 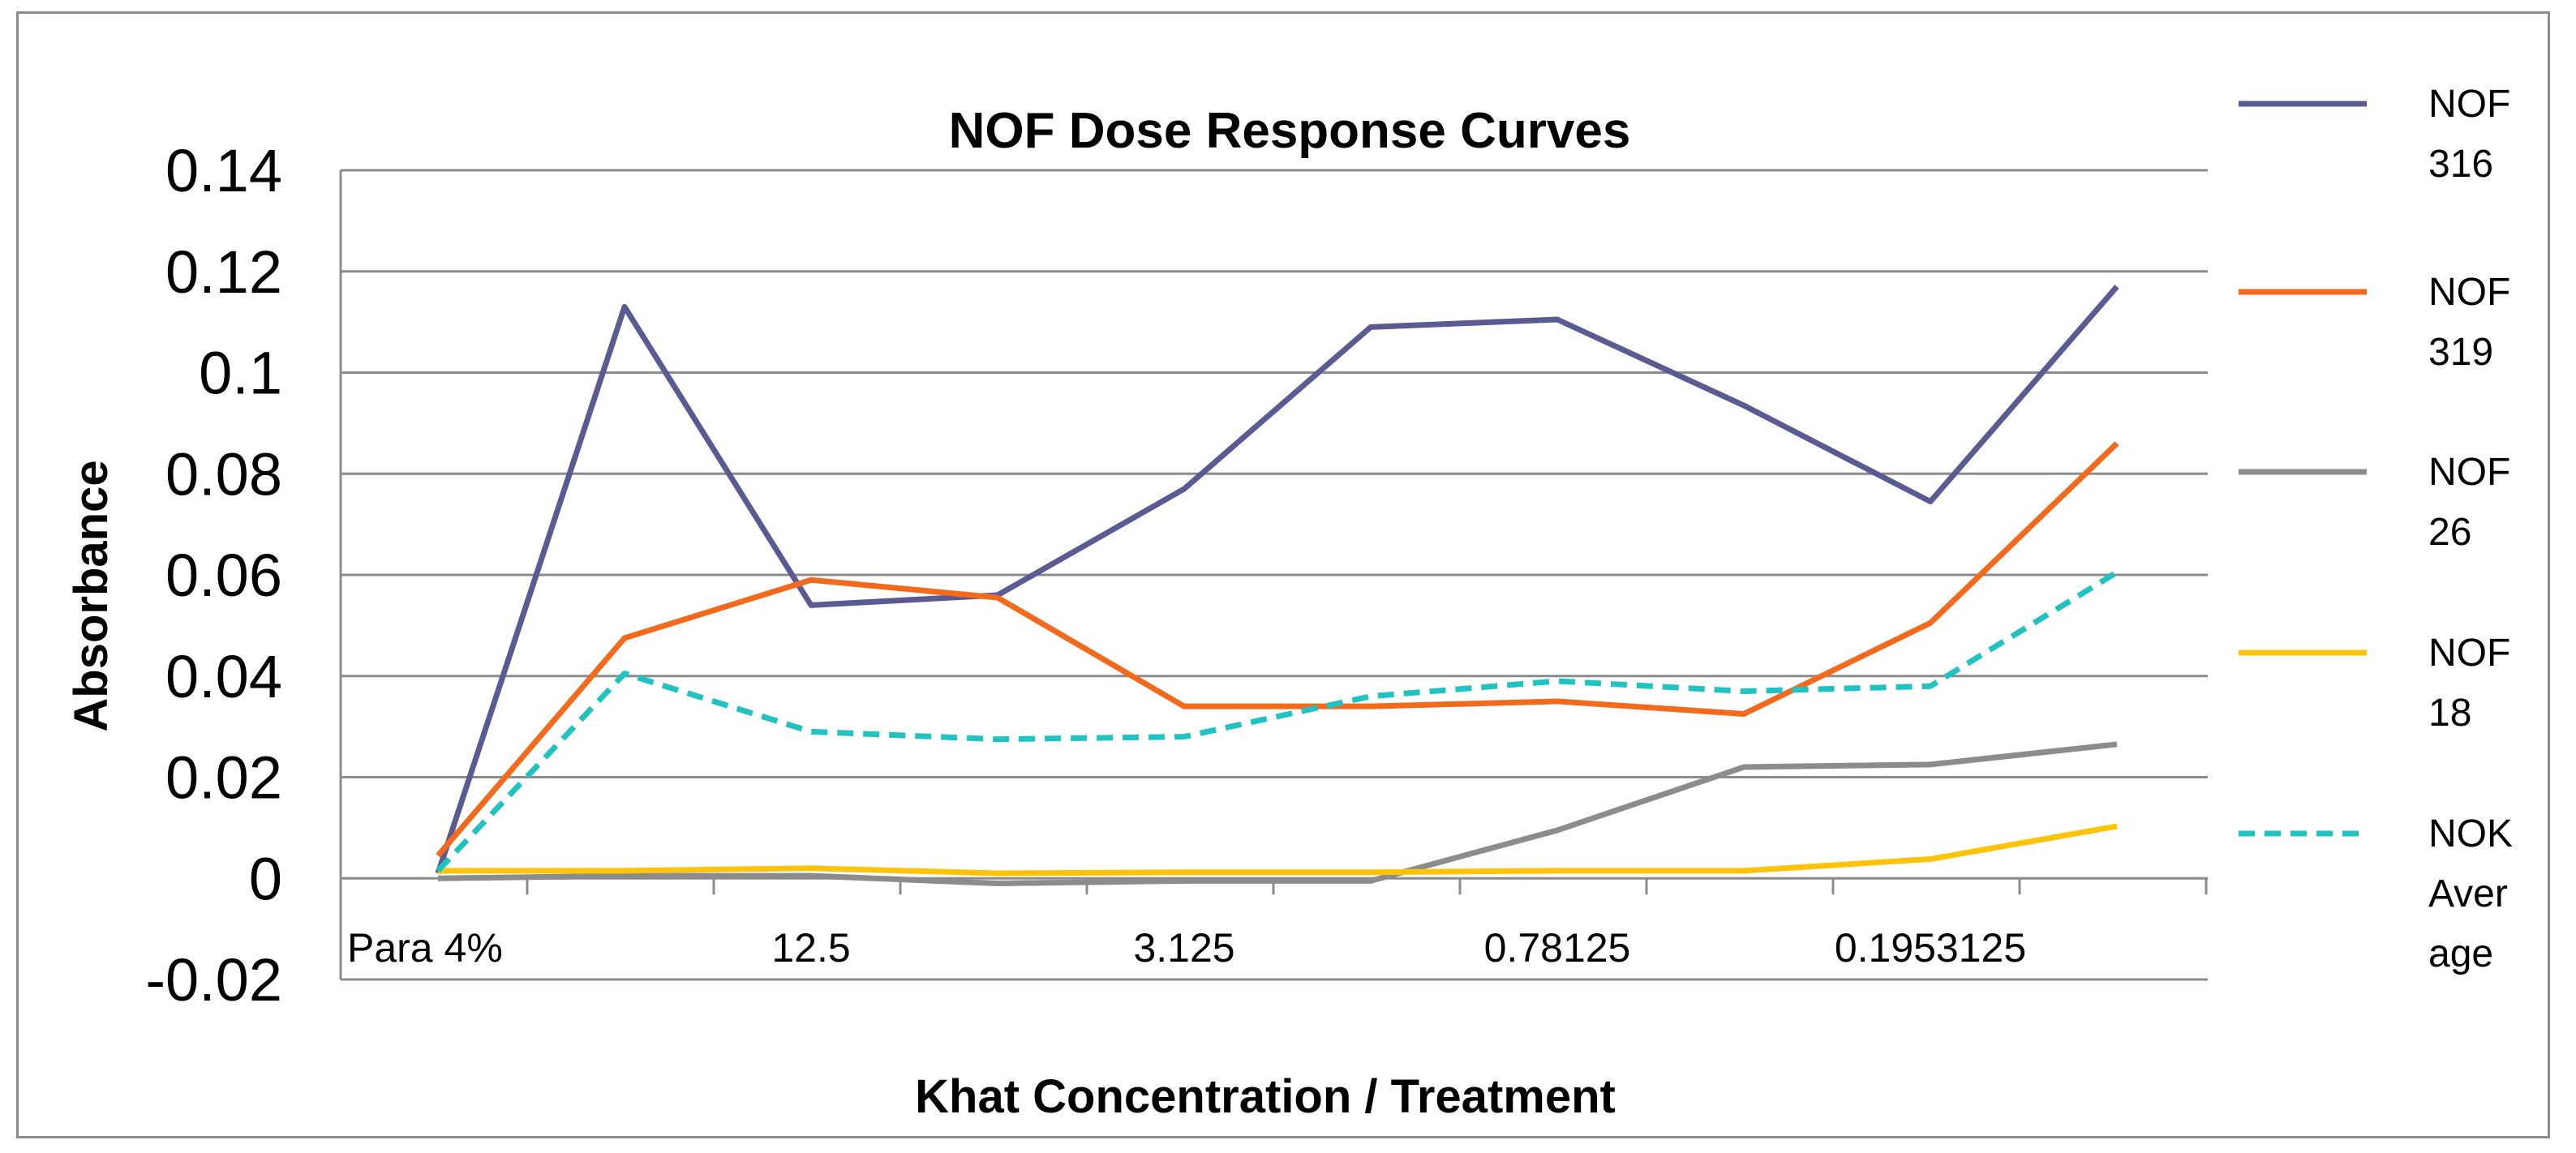 What do you see at coordinates (223, 170) in the screenshot?
I see `y-tick-label: 0.14` at bounding box center [223, 170].